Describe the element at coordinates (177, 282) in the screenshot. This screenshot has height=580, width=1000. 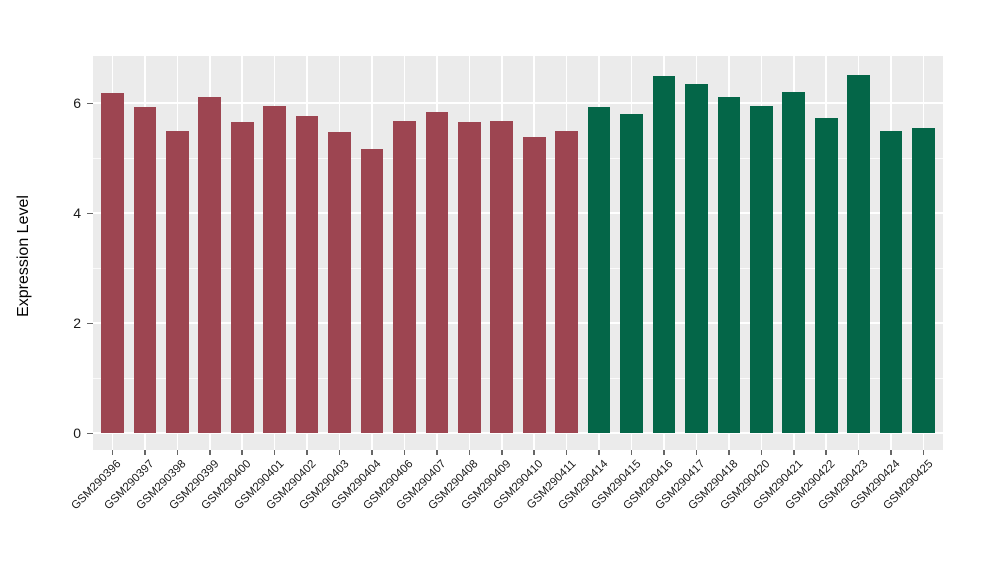
I see `bar-GSM290398` at that location.